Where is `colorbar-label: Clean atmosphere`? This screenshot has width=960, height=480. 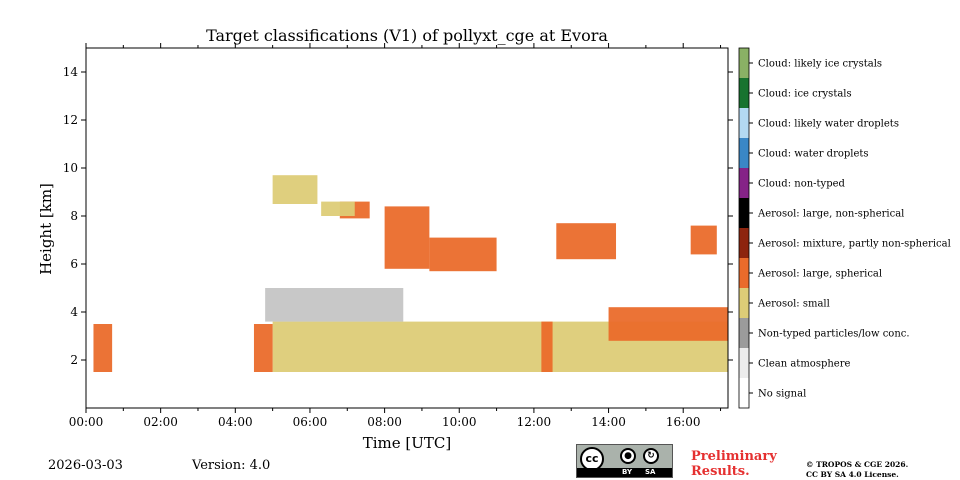 colorbar-label: Clean atmosphere is located at coordinates (804, 364).